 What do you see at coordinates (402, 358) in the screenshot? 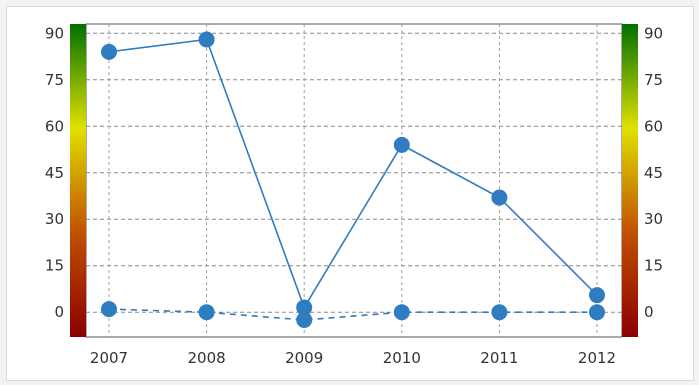
I see `x-tick-label: 2010` at bounding box center [402, 358].